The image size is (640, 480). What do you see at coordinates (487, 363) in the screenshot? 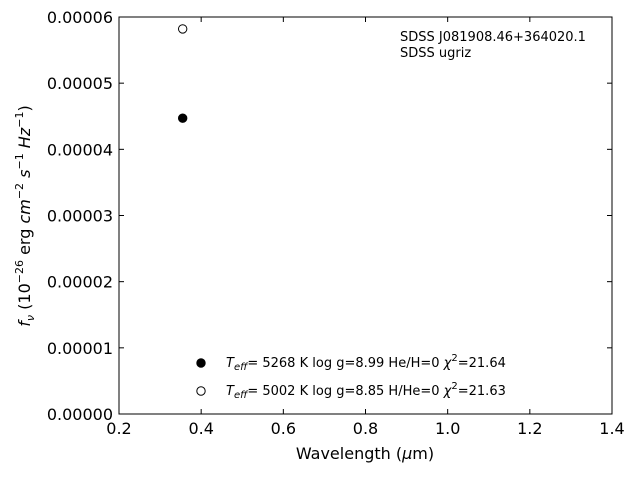
I see `legend-1-chi2: 21.64` at bounding box center [487, 363].